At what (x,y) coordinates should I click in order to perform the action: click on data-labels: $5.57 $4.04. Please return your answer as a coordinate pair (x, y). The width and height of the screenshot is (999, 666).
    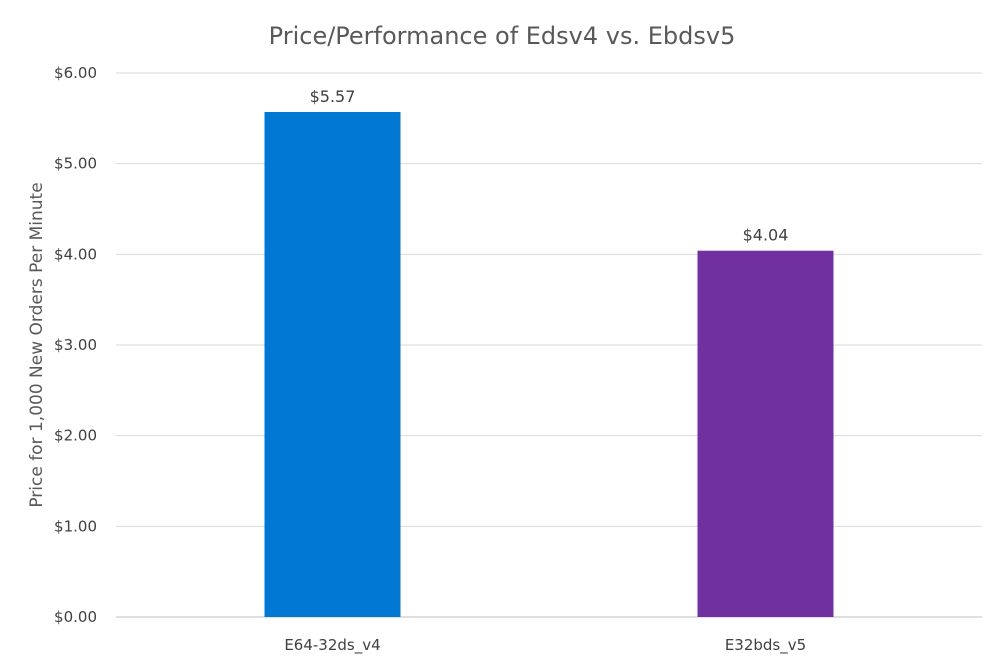
    Looking at the image, I should click on (549, 166).